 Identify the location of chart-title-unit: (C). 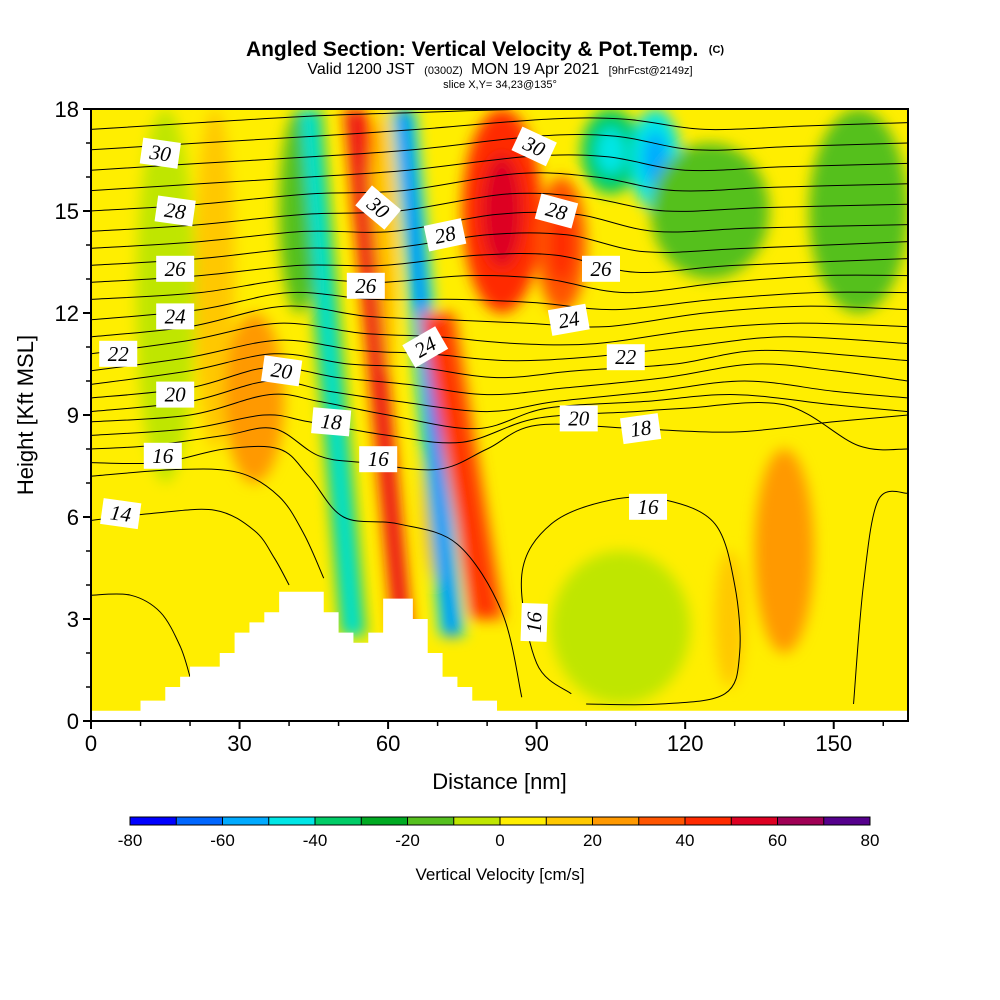
(717, 50).